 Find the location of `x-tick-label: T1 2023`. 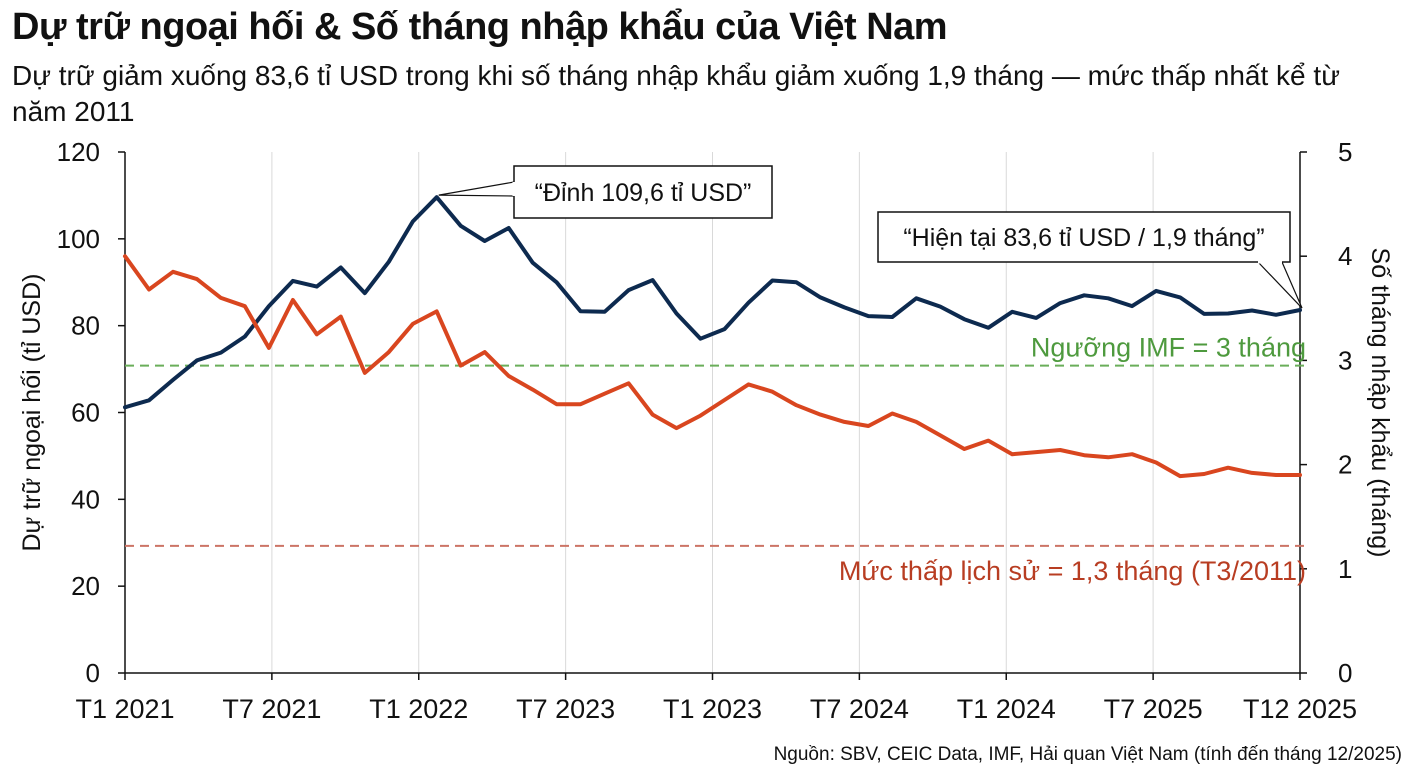

x-tick-label: T1 2023 is located at coordinates (712, 709).